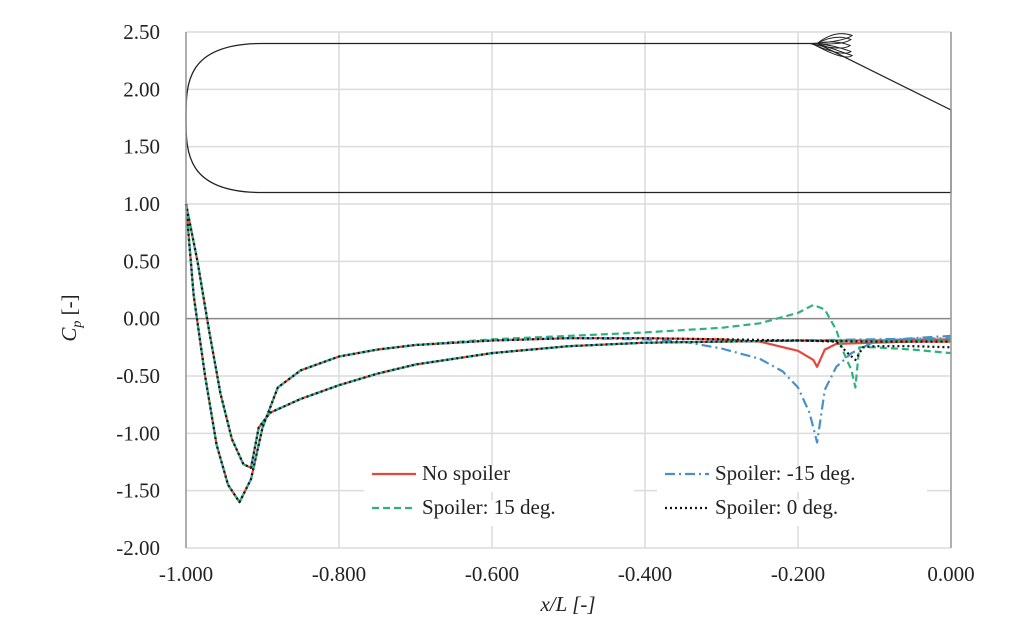 The width and height of the screenshot is (1024, 643). Describe the element at coordinates (489, 507) in the screenshot. I see `legend-label: Spoiler: 15 deg.` at that location.